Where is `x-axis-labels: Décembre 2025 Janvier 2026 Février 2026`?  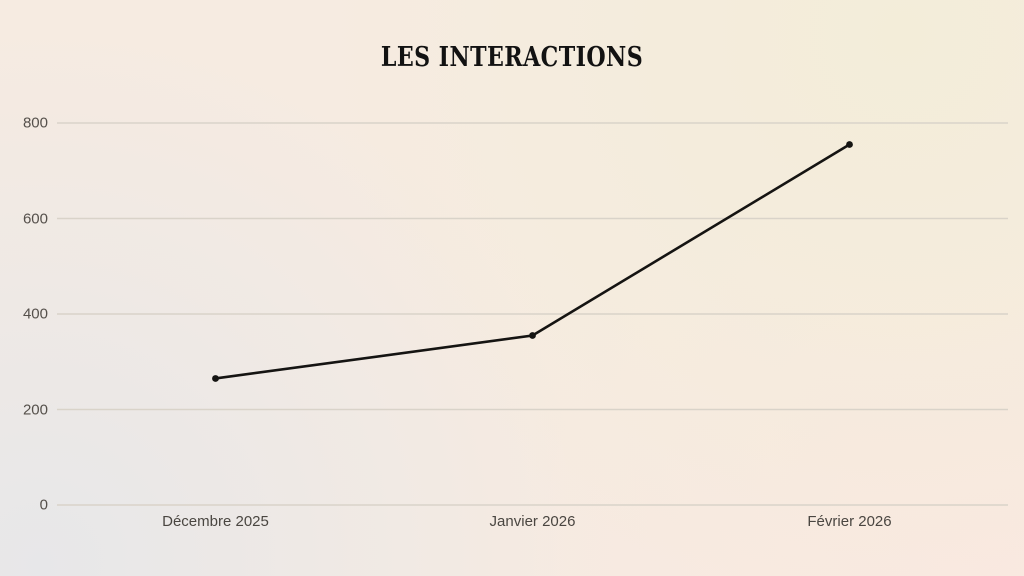
x-axis-labels: Décembre 2025 Janvier 2026 Février 2026 is located at coordinates (532, 526).